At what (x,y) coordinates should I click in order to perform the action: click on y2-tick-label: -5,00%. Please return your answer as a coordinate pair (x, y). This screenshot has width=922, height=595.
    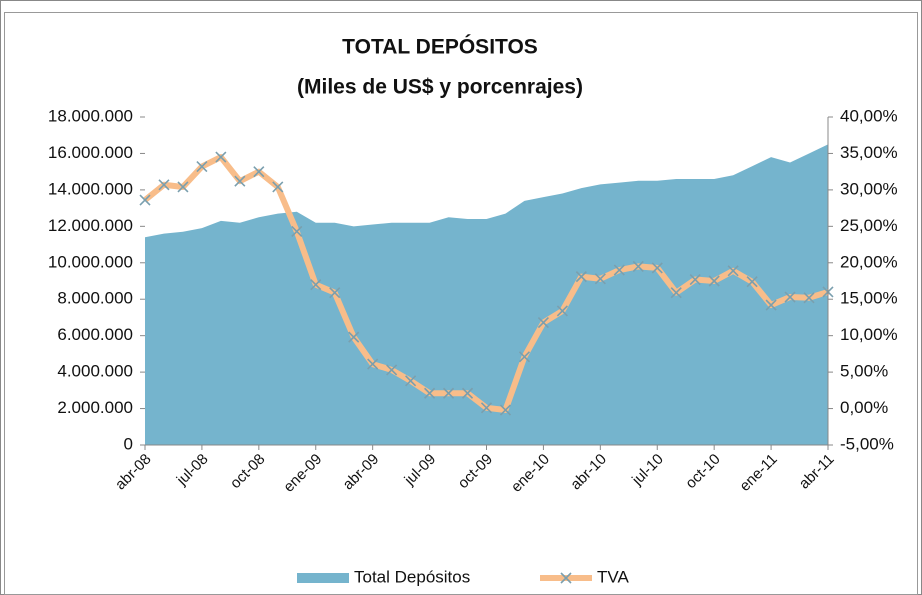
    Looking at the image, I should click on (867, 443).